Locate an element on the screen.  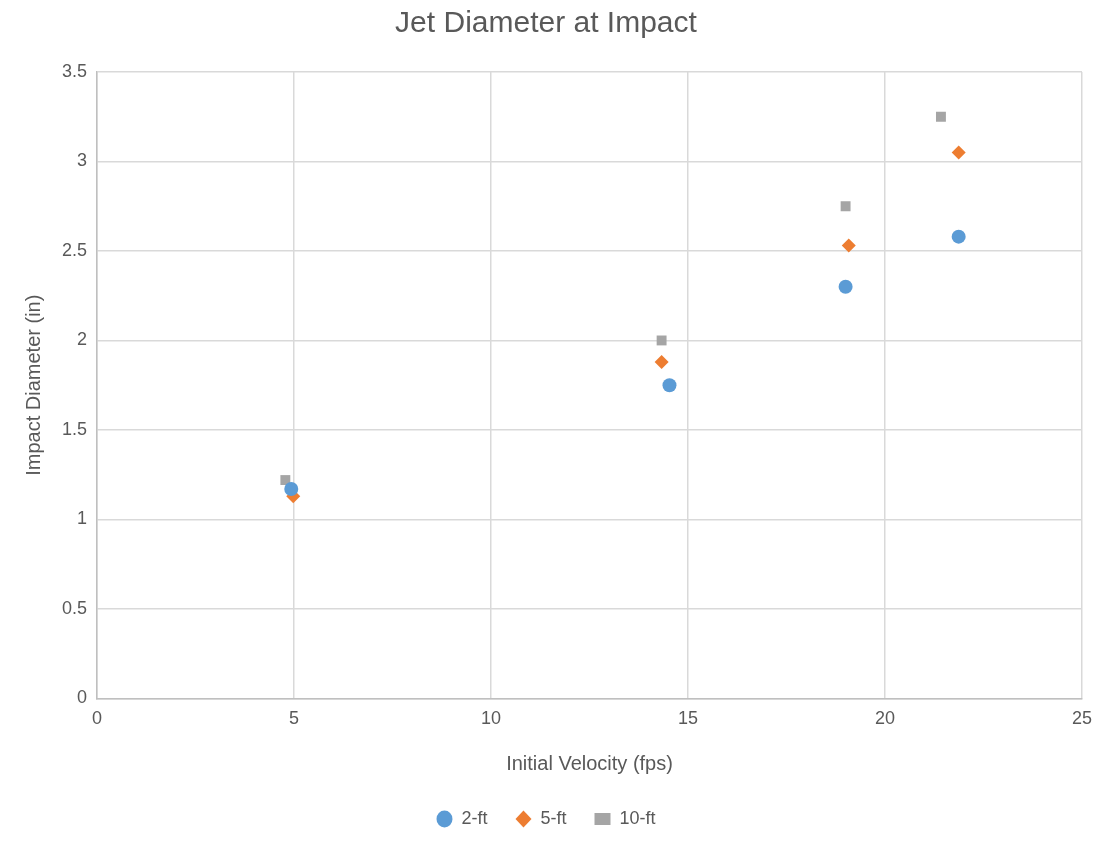
y-tick-label: 1.5 is located at coordinates (74, 428).